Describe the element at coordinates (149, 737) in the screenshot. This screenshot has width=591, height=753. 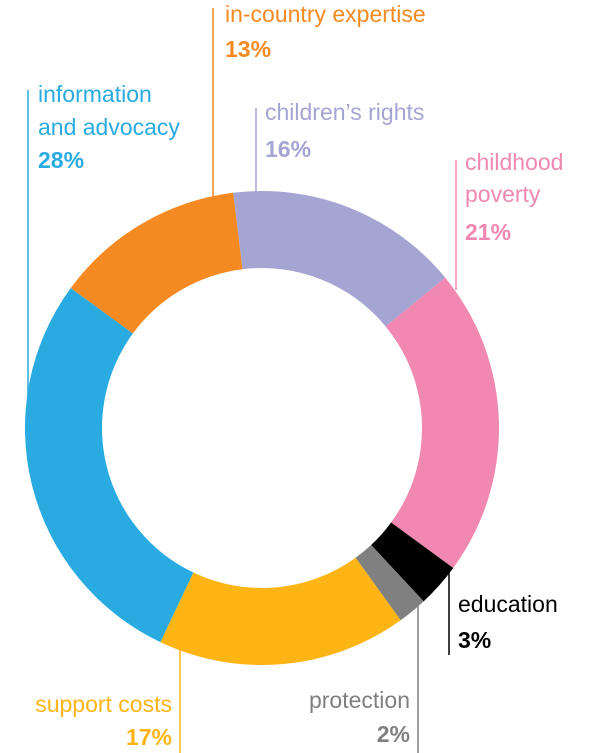
I see `value-label: 17%` at that location.